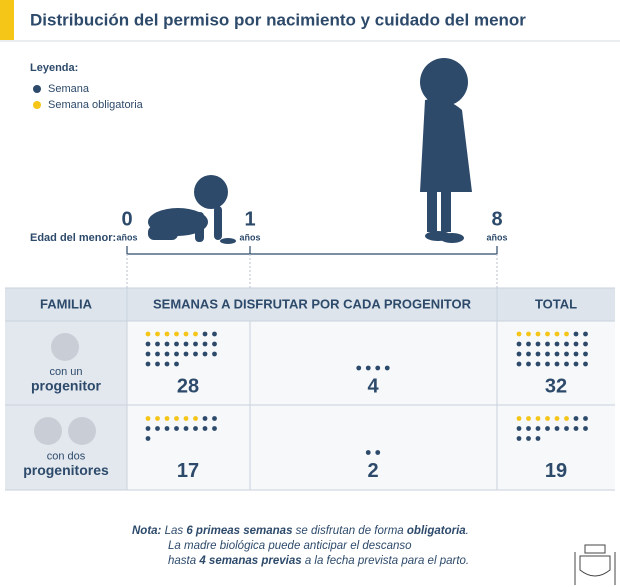 The image size is (620, 587). I want to click on legend-swatch, so click(37, 89).